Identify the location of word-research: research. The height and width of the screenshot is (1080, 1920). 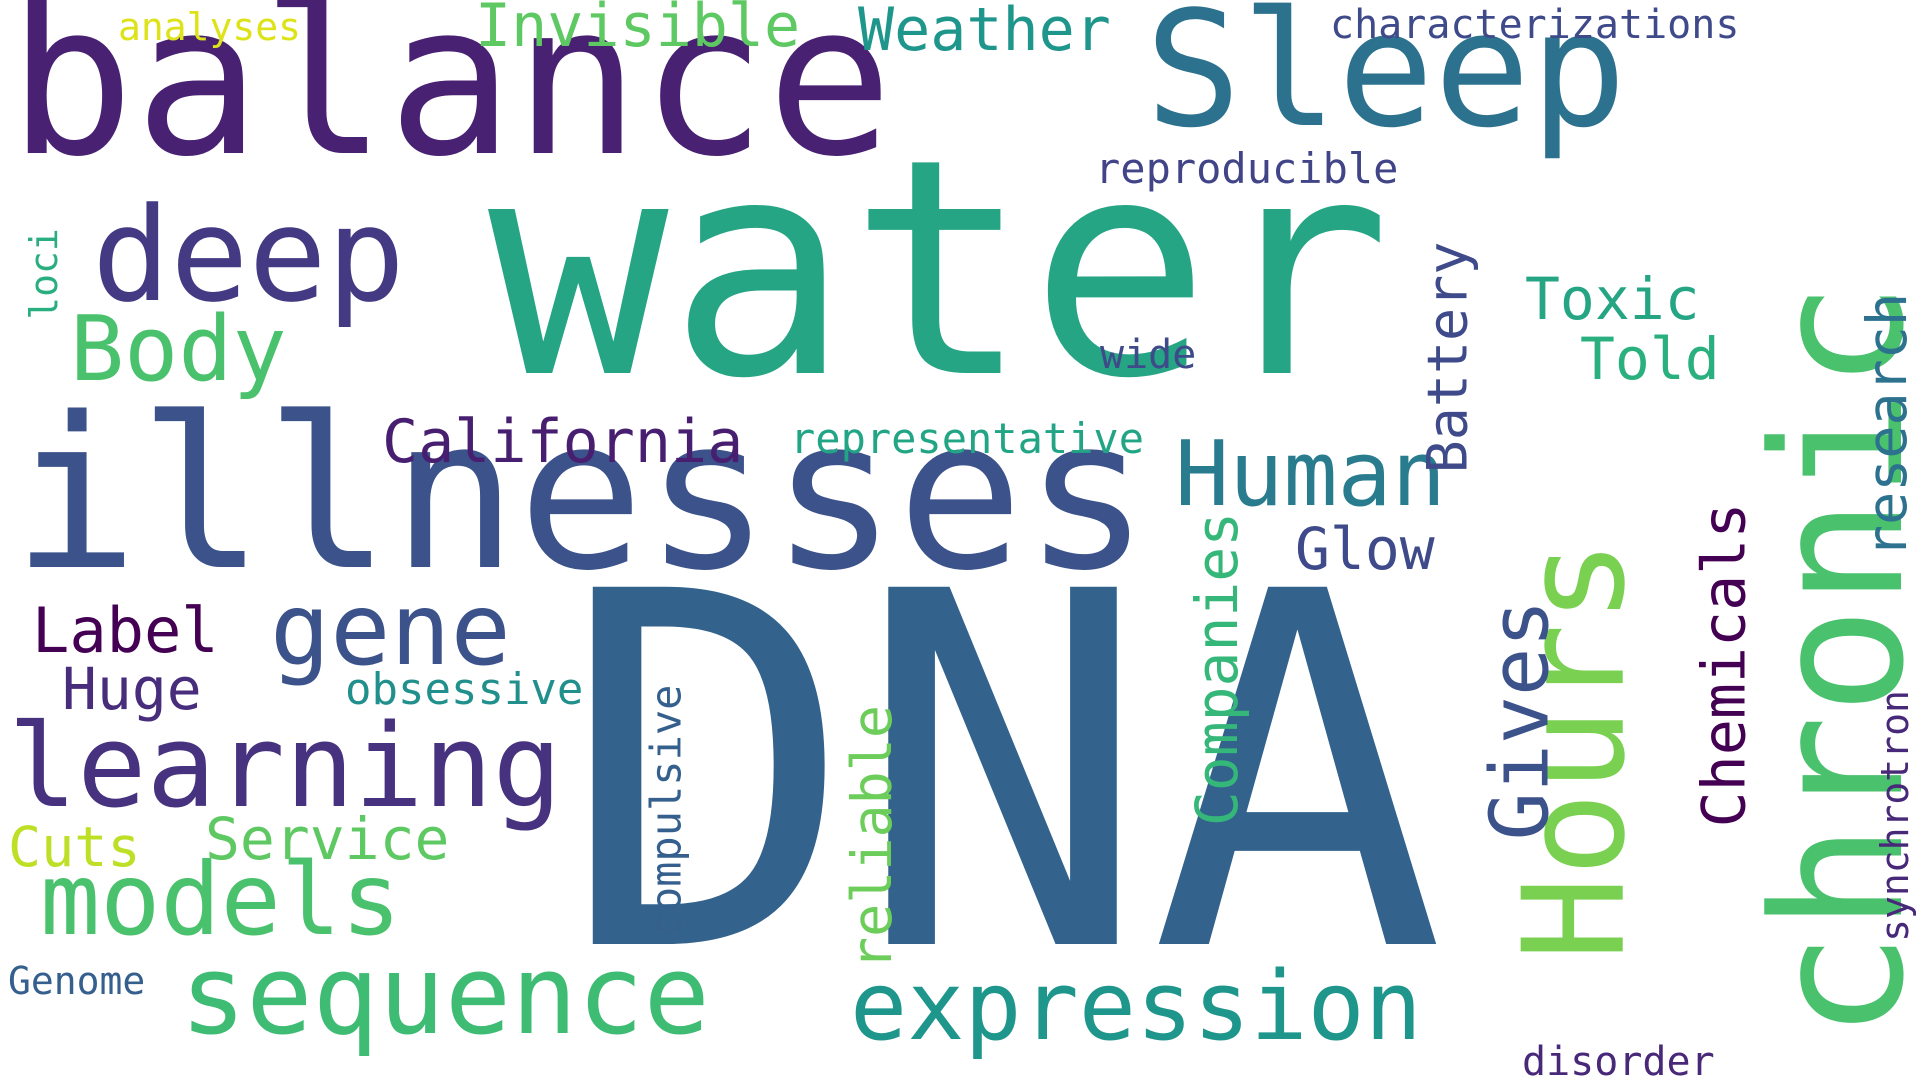
(1886, 425).